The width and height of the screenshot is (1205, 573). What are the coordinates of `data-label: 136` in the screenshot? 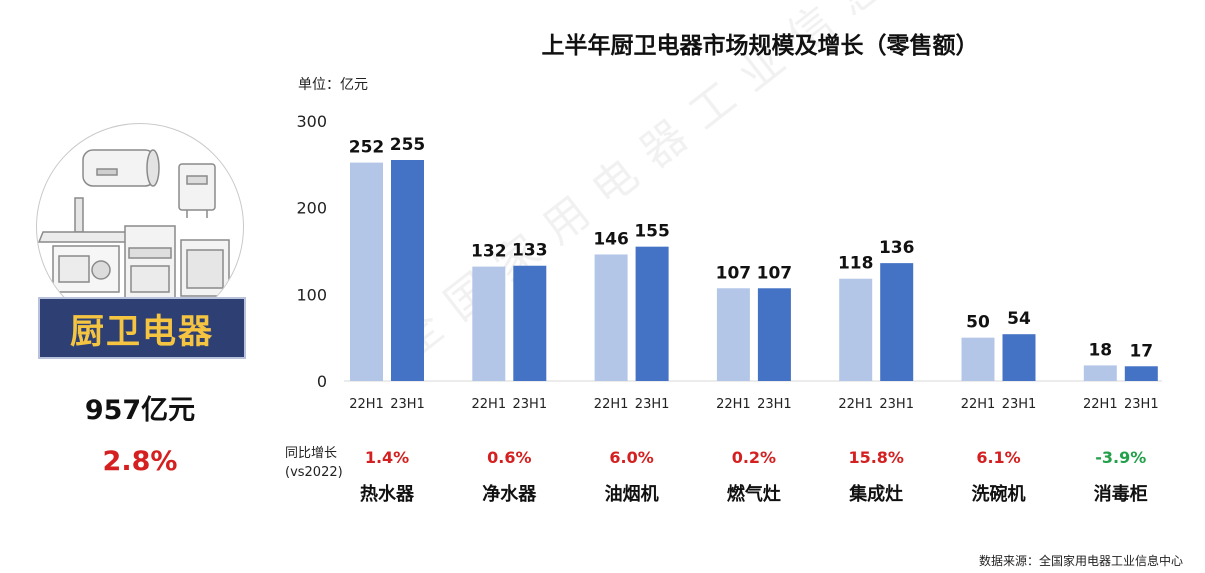 It's located at (897, 248).